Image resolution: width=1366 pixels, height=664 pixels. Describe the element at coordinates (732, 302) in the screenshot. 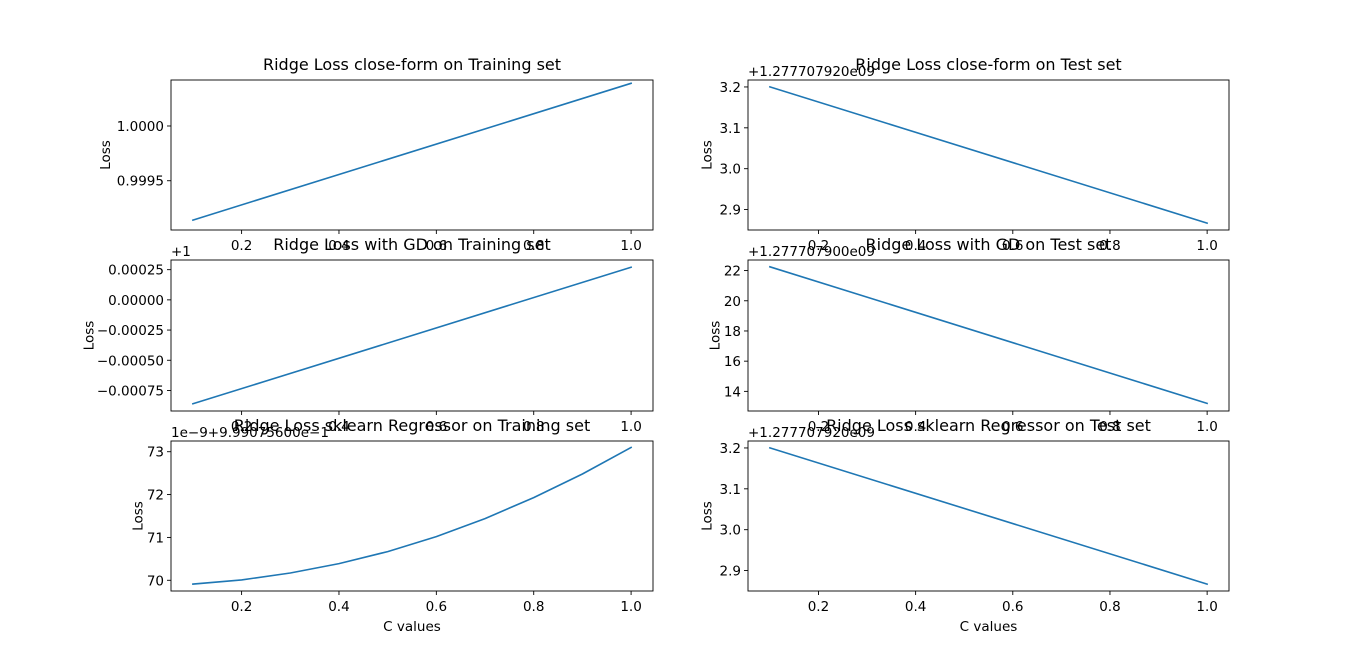

I see `y-tick-label: 20` at that location.